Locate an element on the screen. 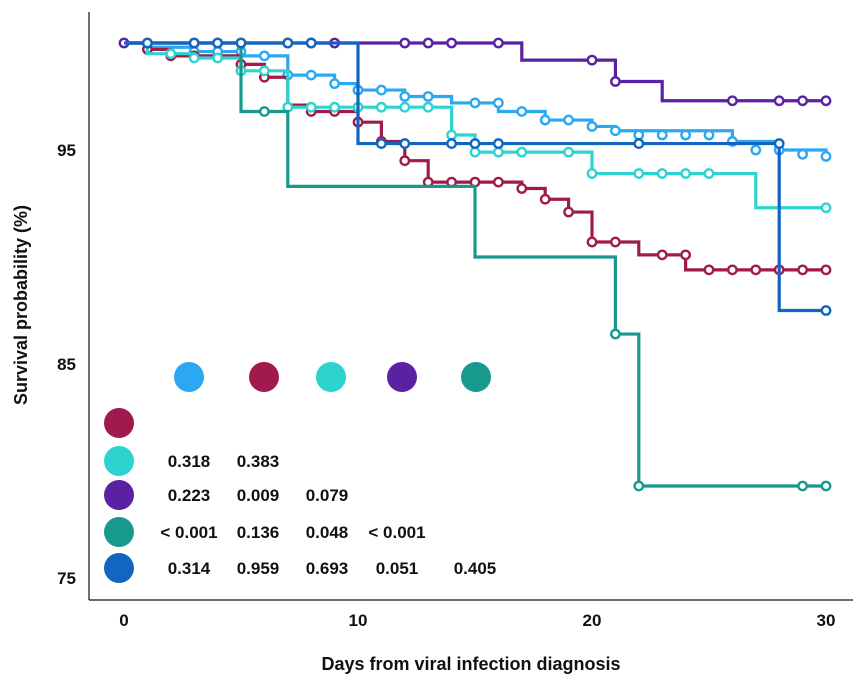 The image size is (853, 677). p-value: 0.314 is located at coordinates (189, 568).